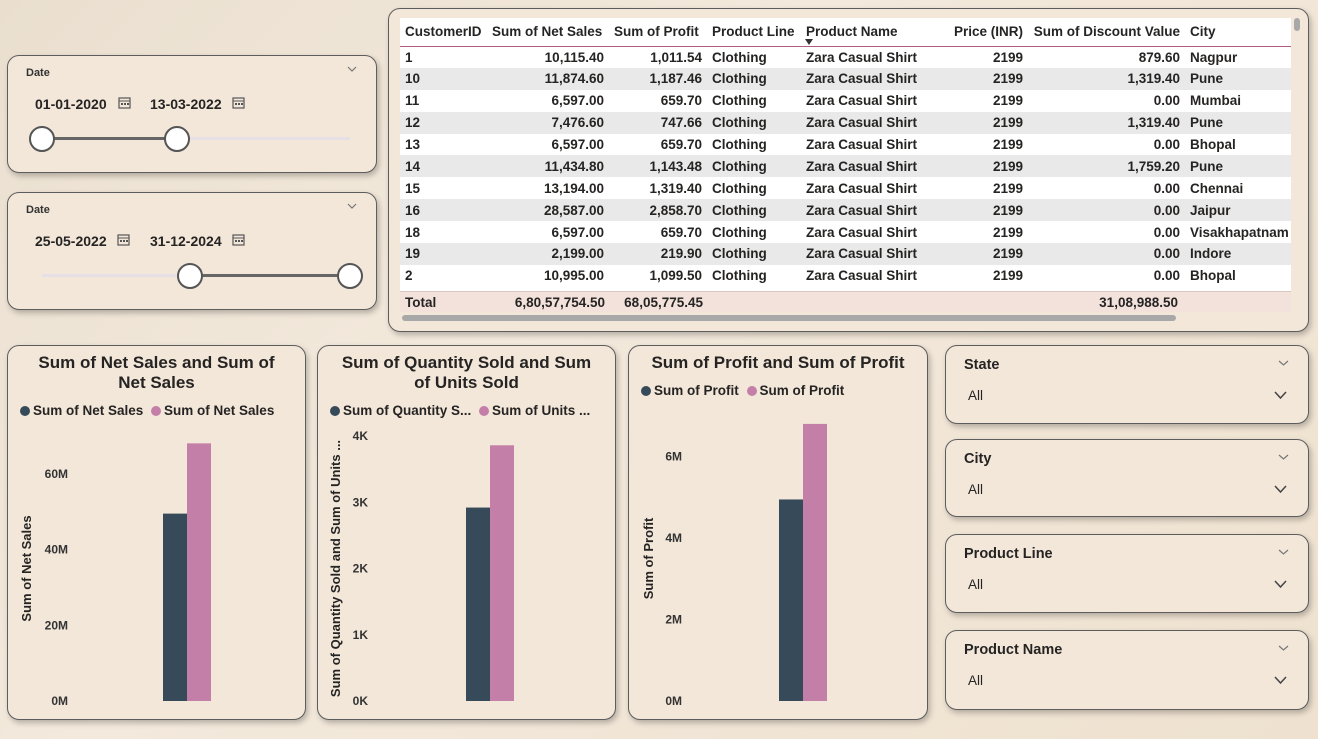  I want to click on column-header: Product Line, so click(754, 32).